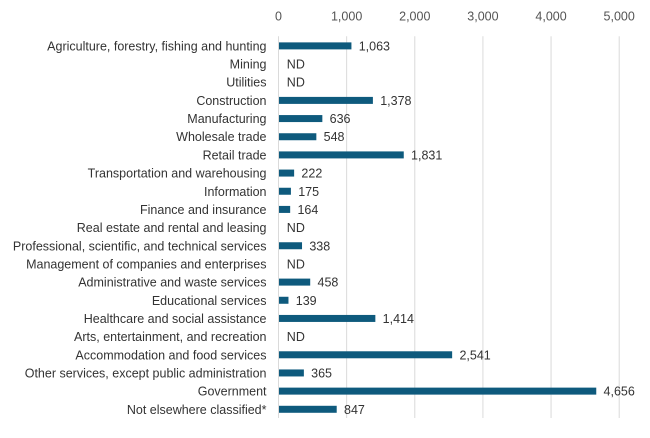 The height and width of the screenshot is (438, 650). Describe the element at coordinates (306, 301) in the screenshot. I see `svg-text: 139` at that location.